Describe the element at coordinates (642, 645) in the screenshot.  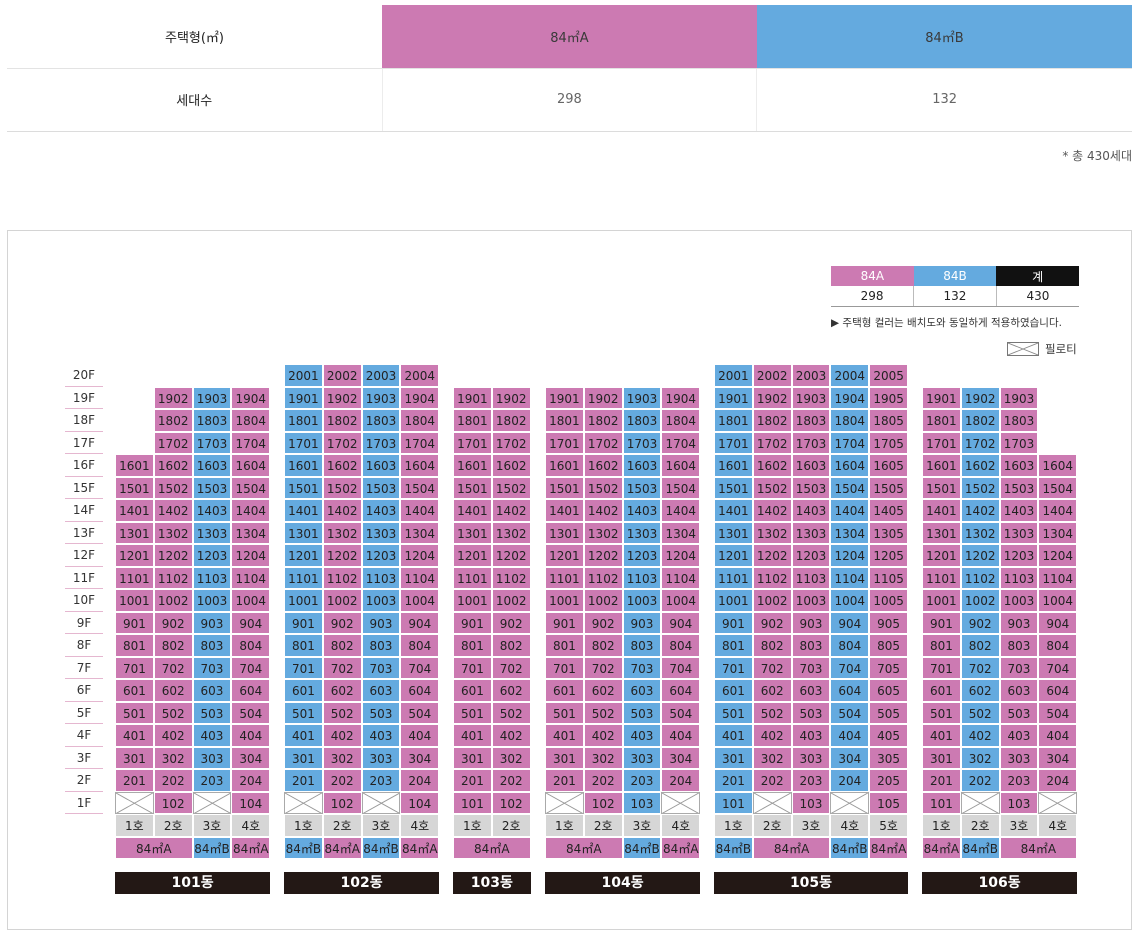
I see `unit-cell: 803` at that location.